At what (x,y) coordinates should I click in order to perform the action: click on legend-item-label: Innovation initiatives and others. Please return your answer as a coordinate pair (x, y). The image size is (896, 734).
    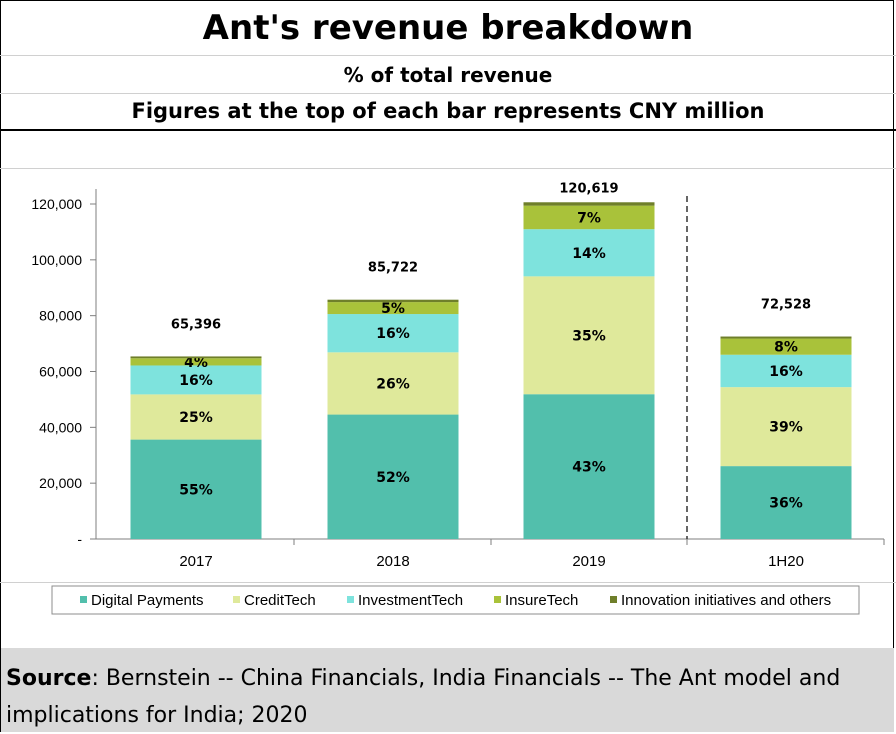
    Looking at the image, I should click on (726, 600).